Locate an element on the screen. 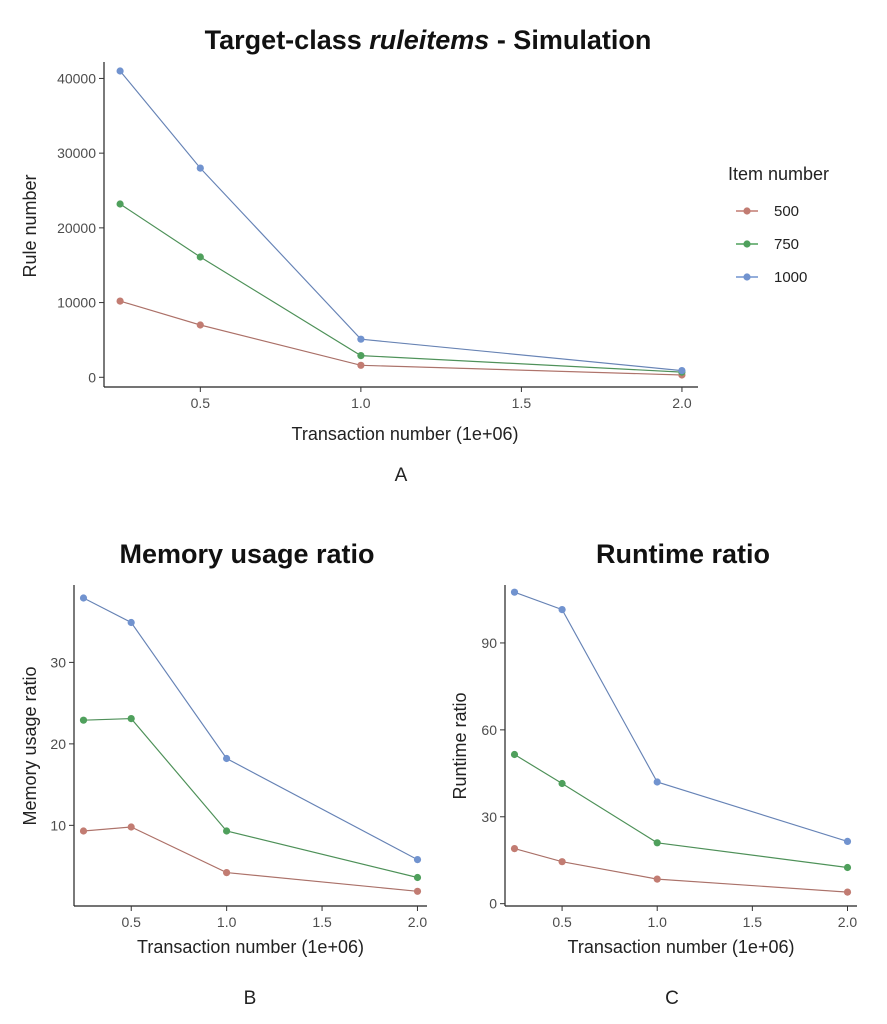 The height and width of the screenshot is (1024, 887). panel-b-title: Memory usage ratio is located at coordinates (246, 554).